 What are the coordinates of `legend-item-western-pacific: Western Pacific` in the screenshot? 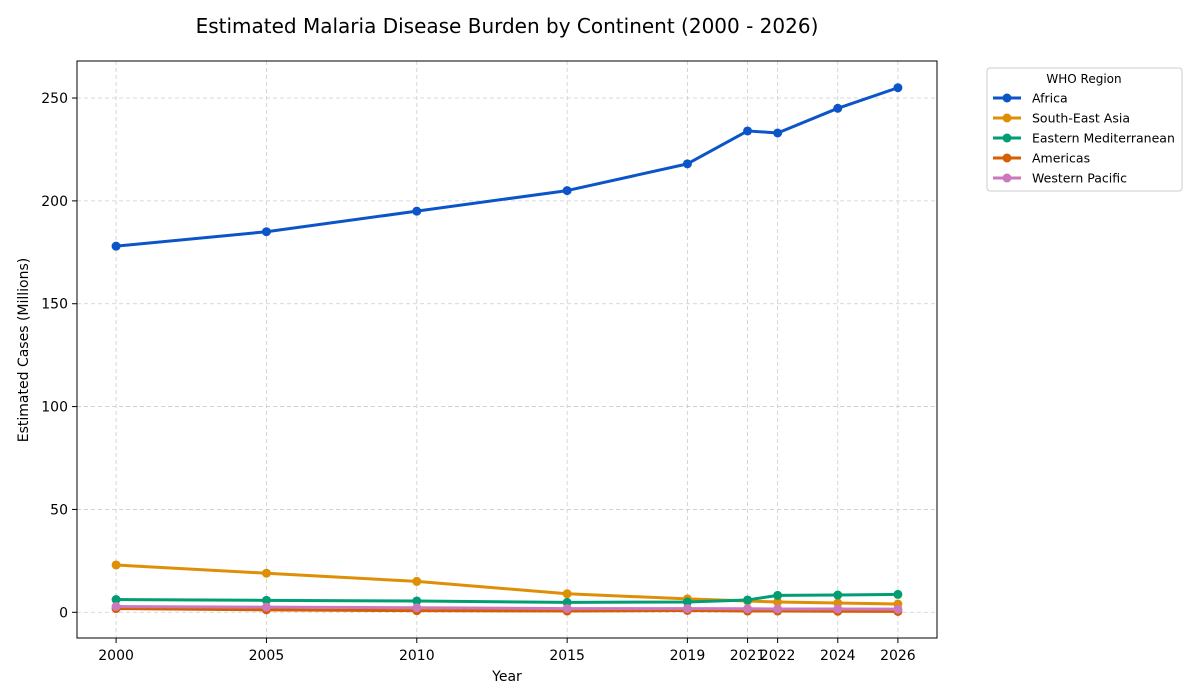 It's located at (1060, 178).